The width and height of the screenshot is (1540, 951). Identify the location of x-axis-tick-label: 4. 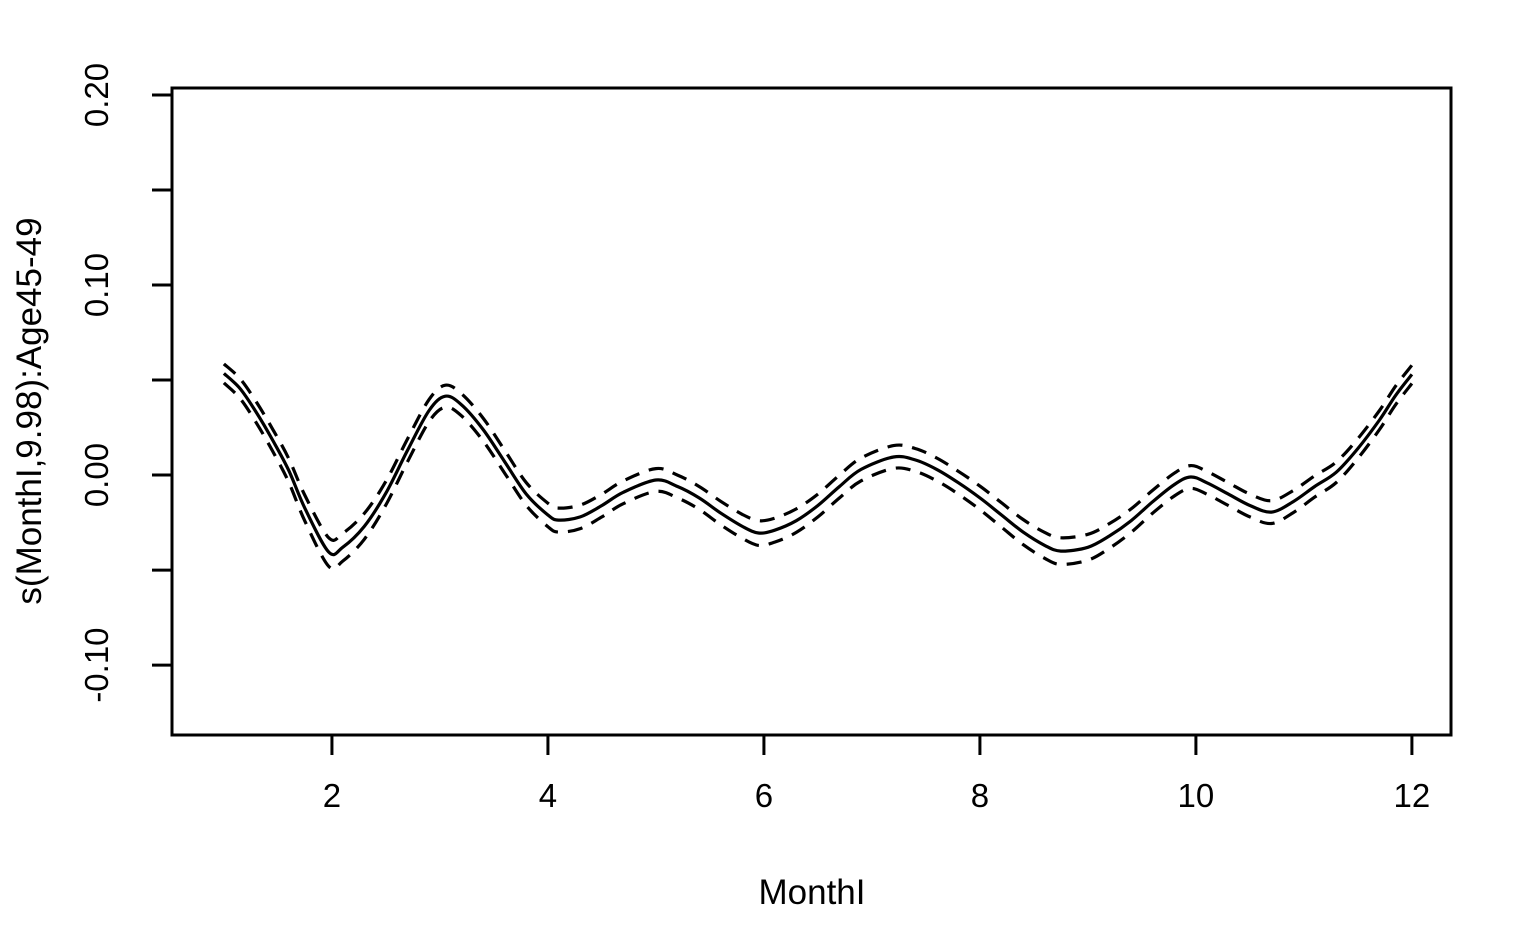
(548, 795).